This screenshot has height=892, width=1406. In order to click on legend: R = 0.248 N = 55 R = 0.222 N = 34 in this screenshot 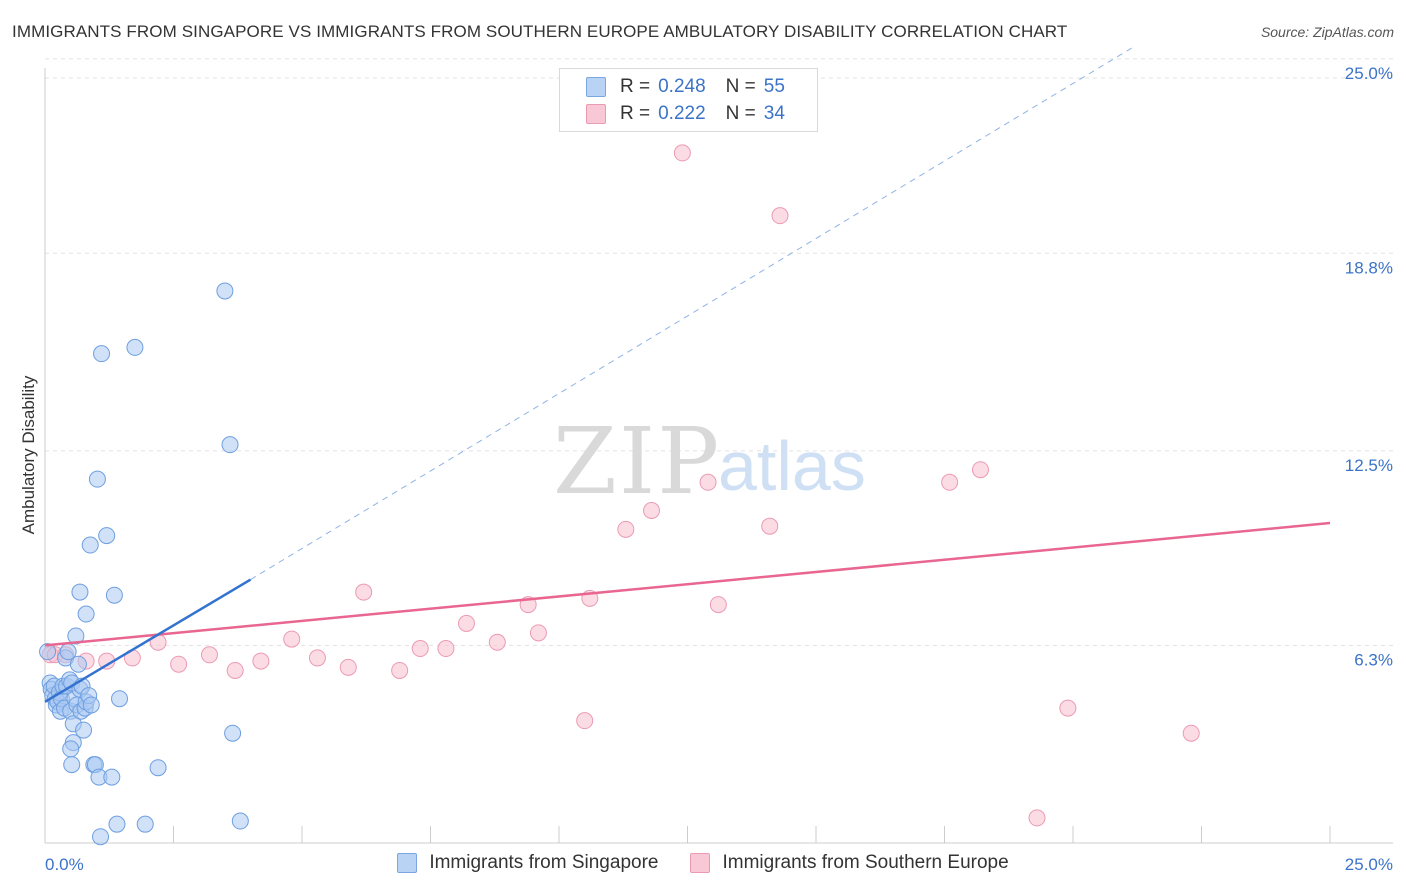, I will do `click(688, 100)`.